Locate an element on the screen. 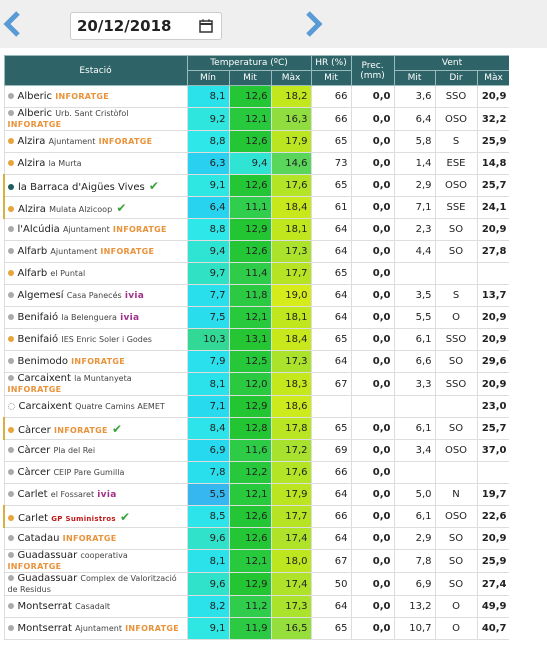 The height and width of the screenshot is (654, 547). station-cell: Alzira Mulata Alzicoop ✔ is located at coordinates (95, 207).